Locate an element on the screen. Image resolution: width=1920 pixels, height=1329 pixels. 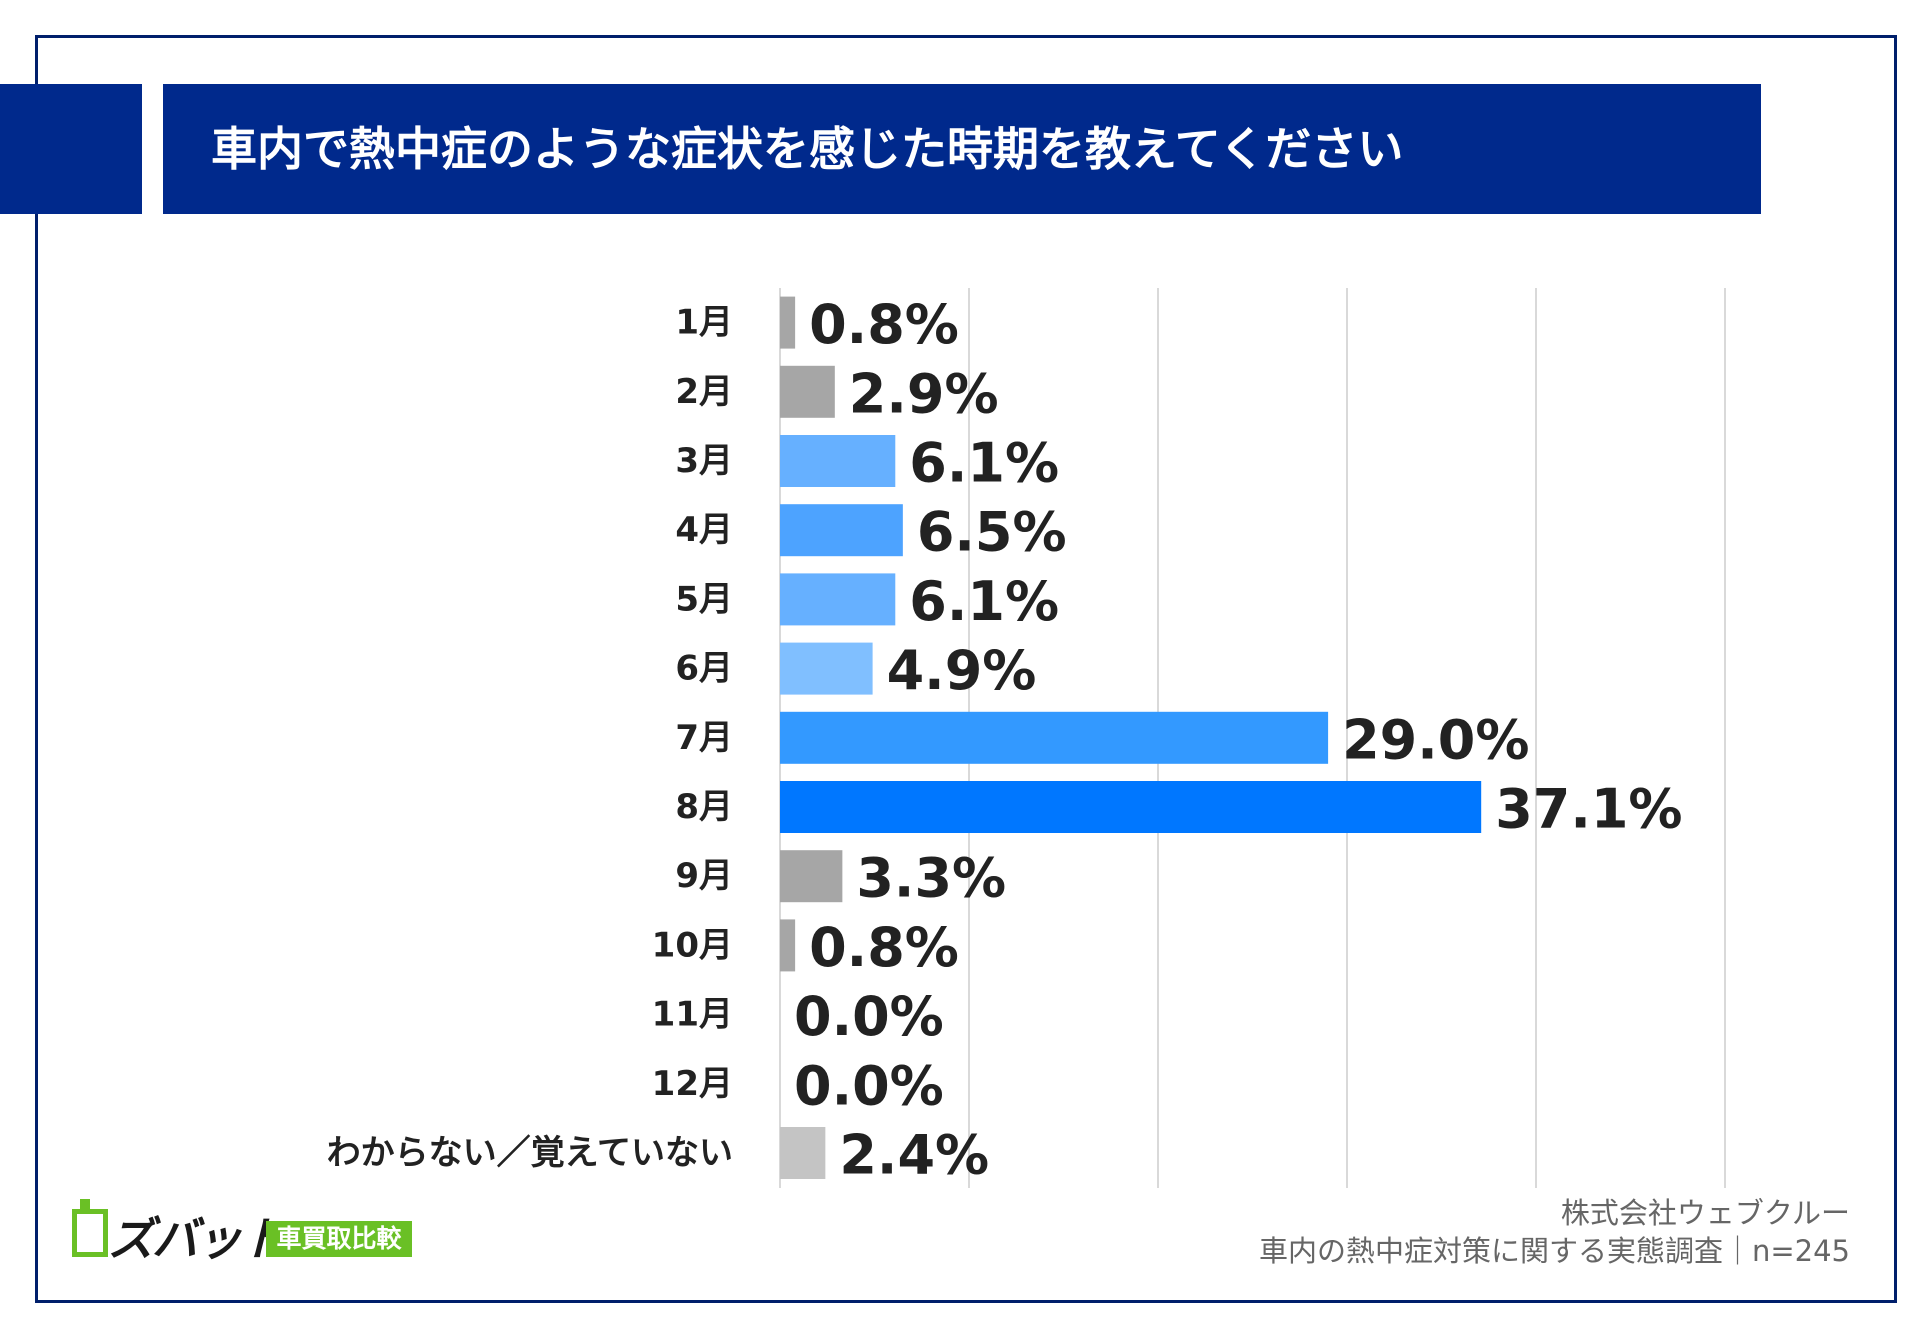
header-accent-block is located at coordinates (71, 149).